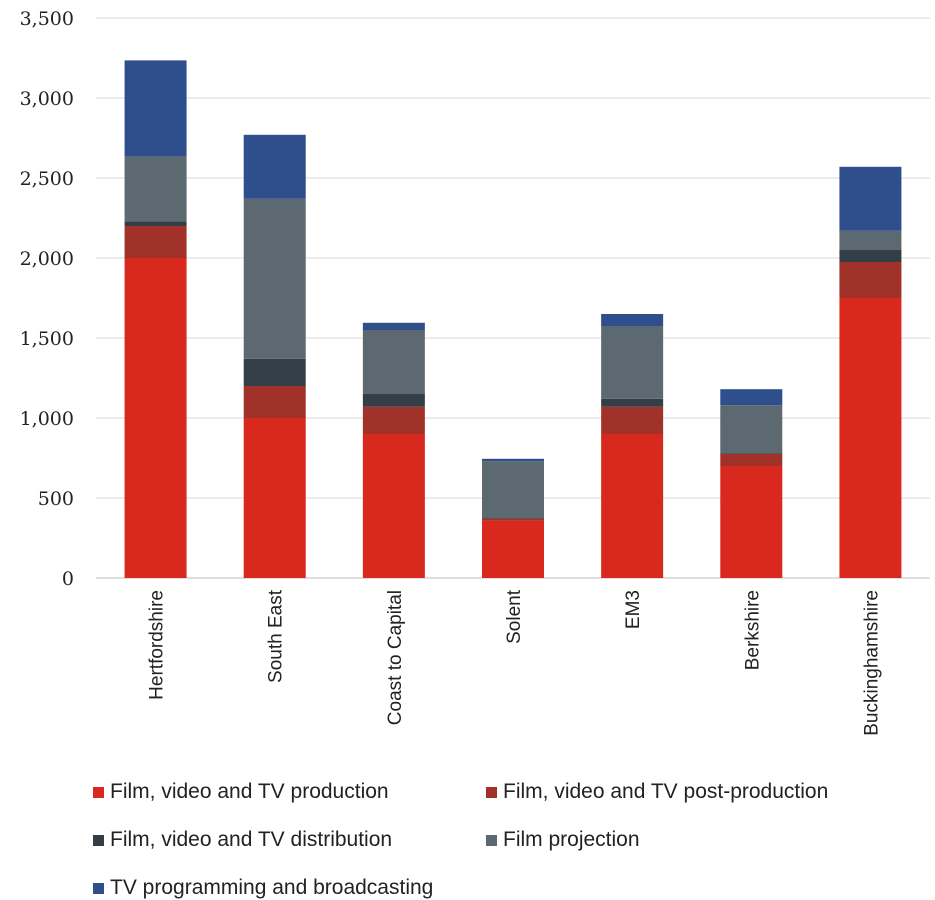 Image resolution: width=935 pixels, height=900 pixels. I want to click on legend-item: TV programming and broadcasting, so click(263, 888).